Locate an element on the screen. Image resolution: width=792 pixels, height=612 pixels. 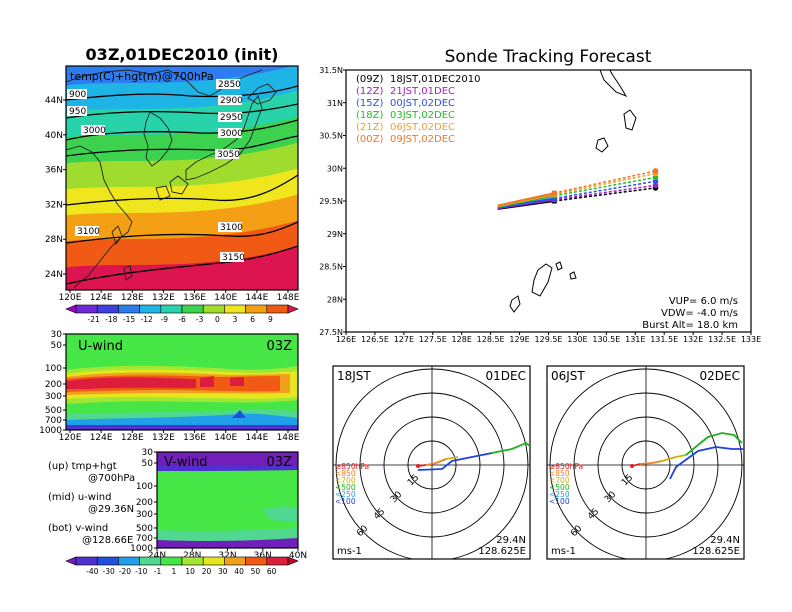
colorbar-label: -3 is located at coordinates (200, 319).